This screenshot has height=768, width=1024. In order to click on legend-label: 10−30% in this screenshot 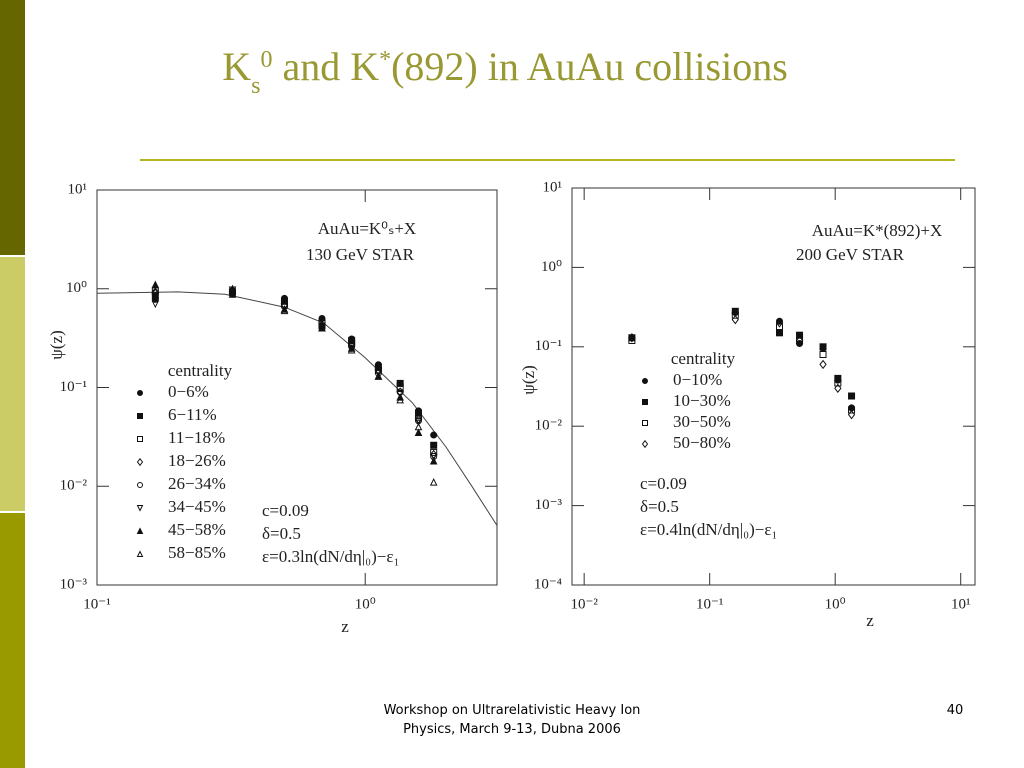, I will do `click(702, 400)`.